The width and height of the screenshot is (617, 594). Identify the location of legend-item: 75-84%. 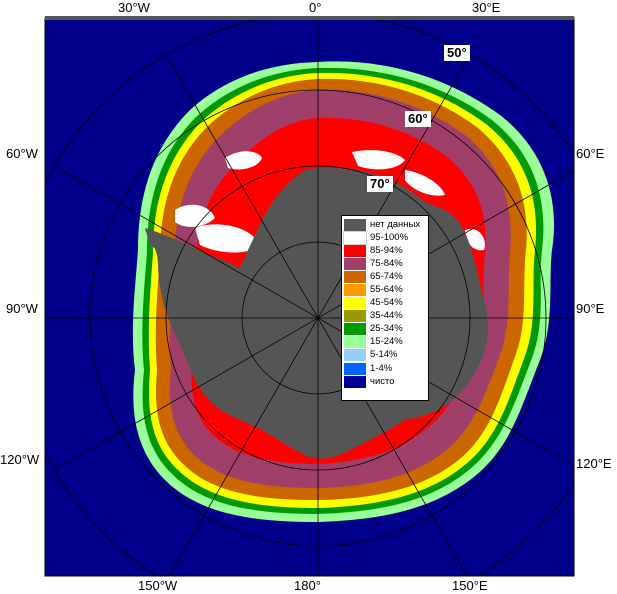
(385, 263).